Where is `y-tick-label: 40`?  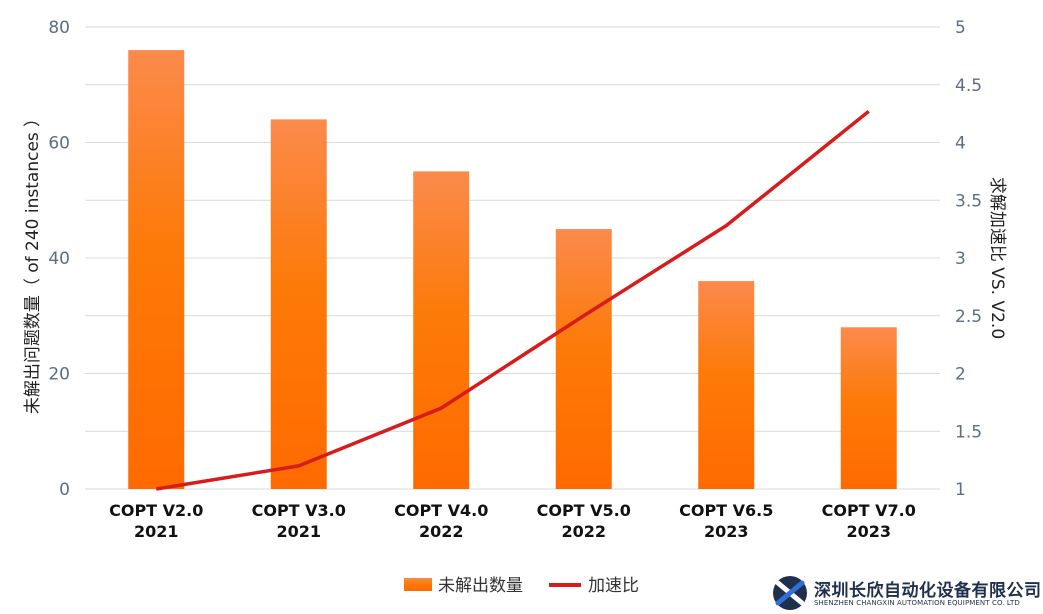 y-tick-label: 40 is located at coordinates (59, 259).